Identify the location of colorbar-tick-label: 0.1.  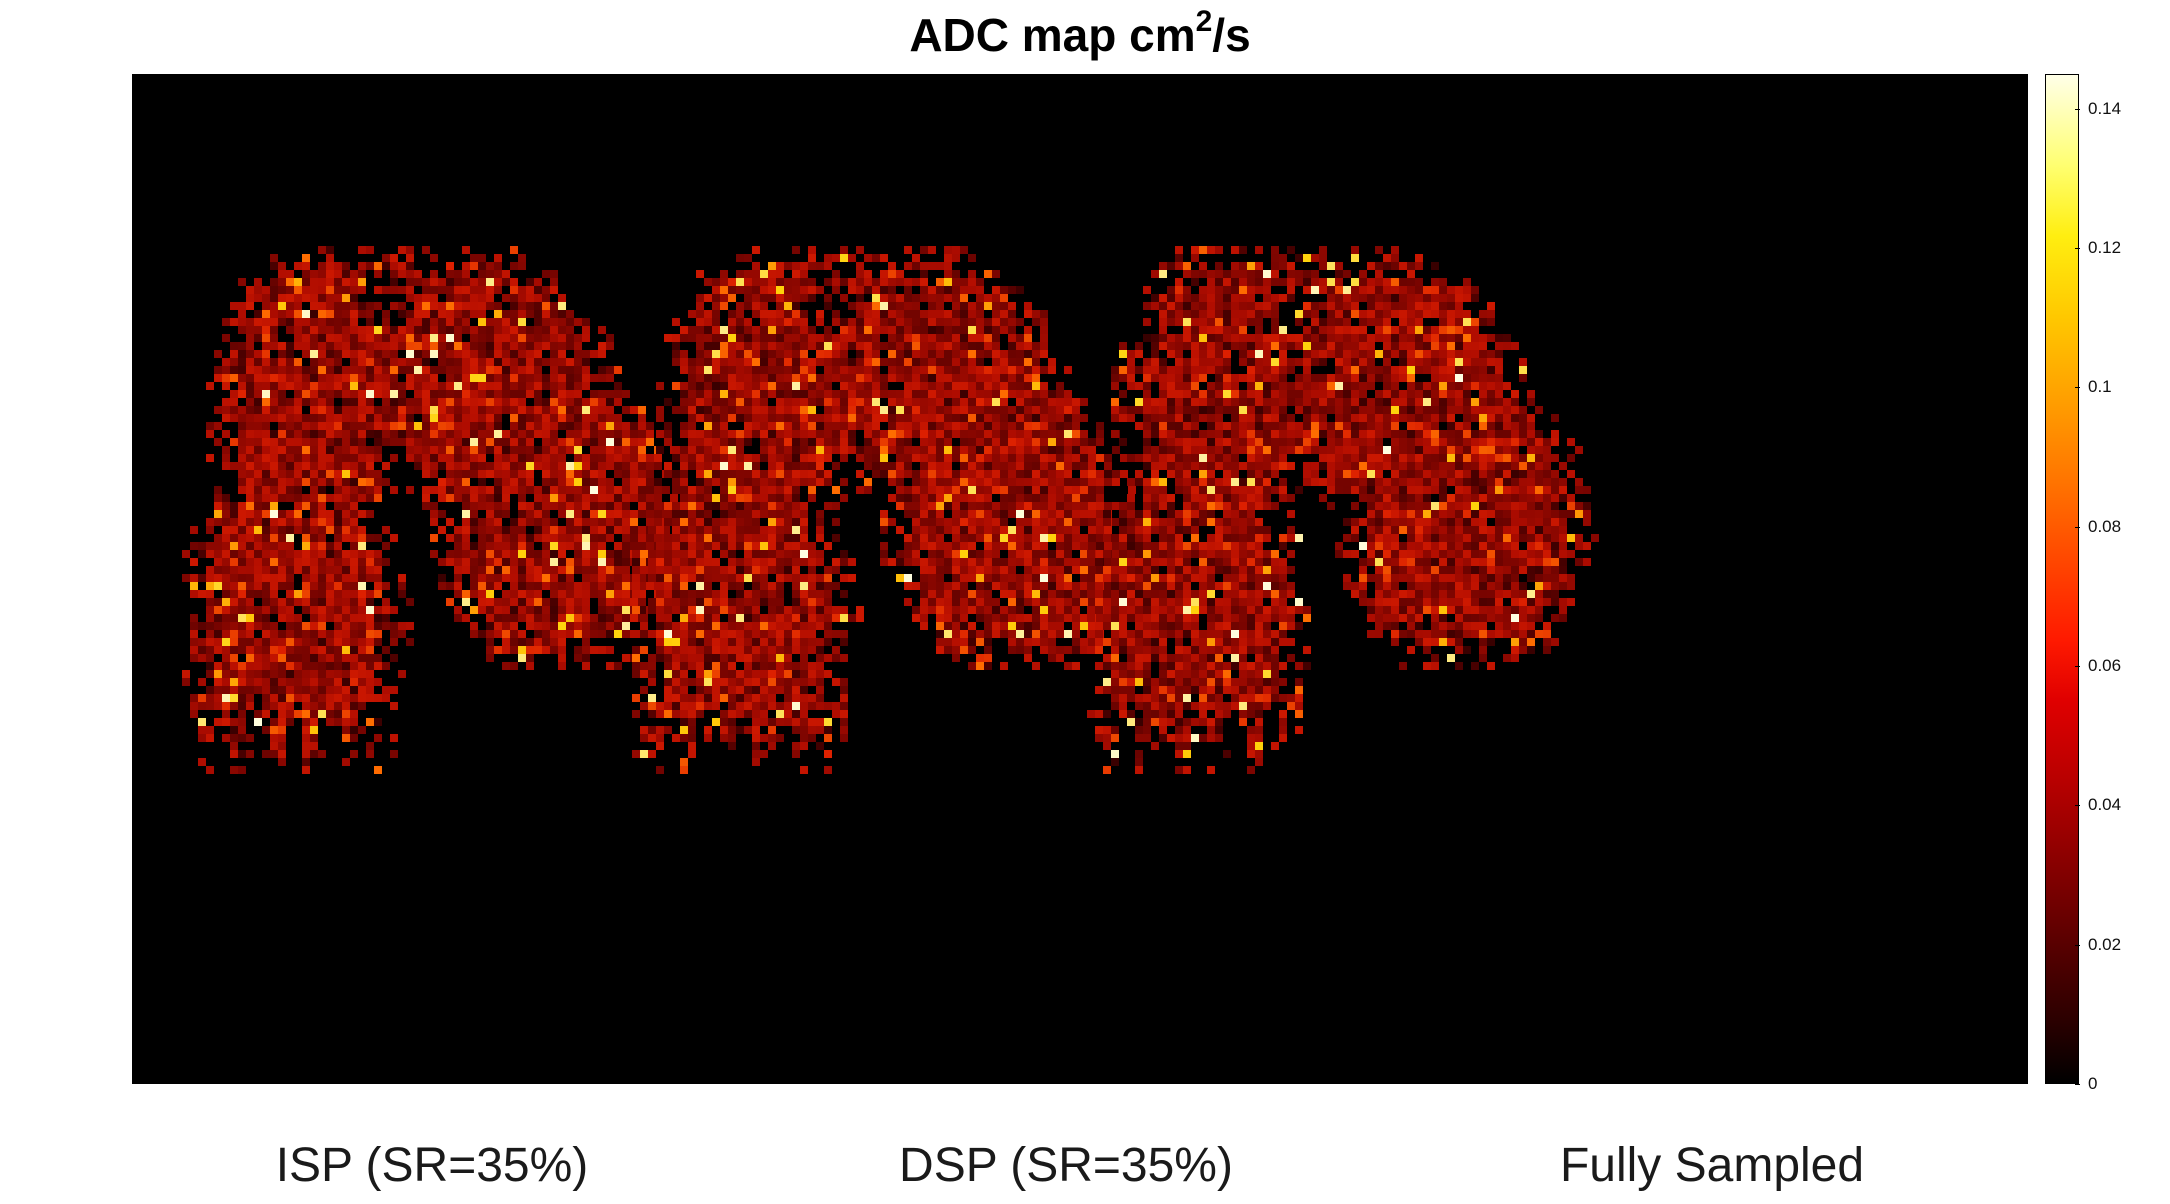
(2100, 387).